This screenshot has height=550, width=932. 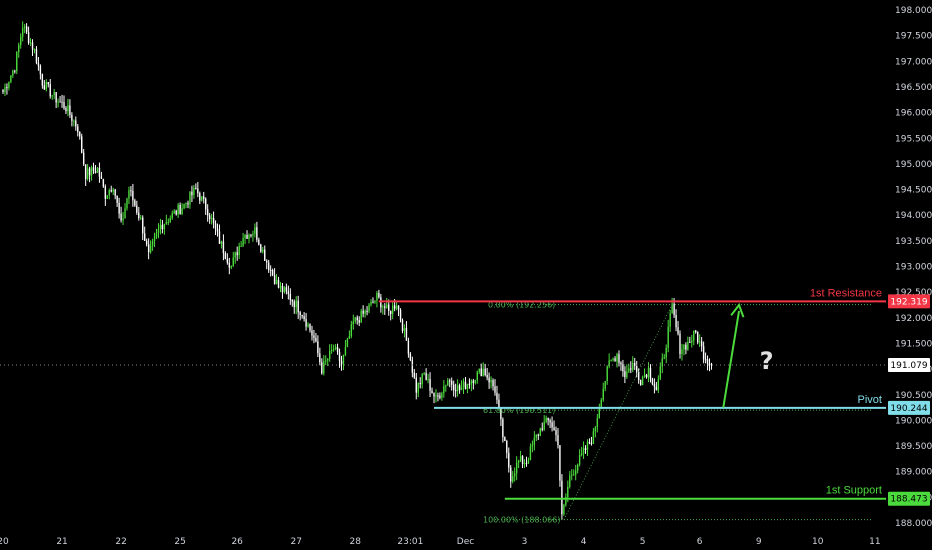 I want to click on price-tick-label: 194.000, so click(x=913, y=216).